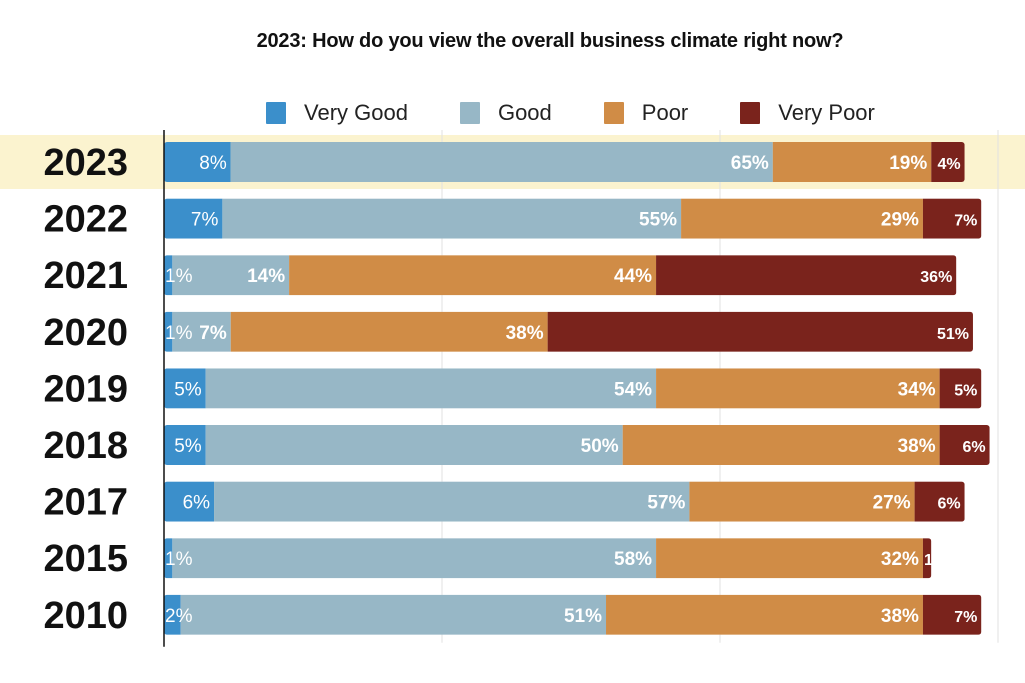 This screenshot has height=683, width=1025. Describe the element at coordinates (583, 616) in the screenshot. I see `data-label-good: 51%` at that location.